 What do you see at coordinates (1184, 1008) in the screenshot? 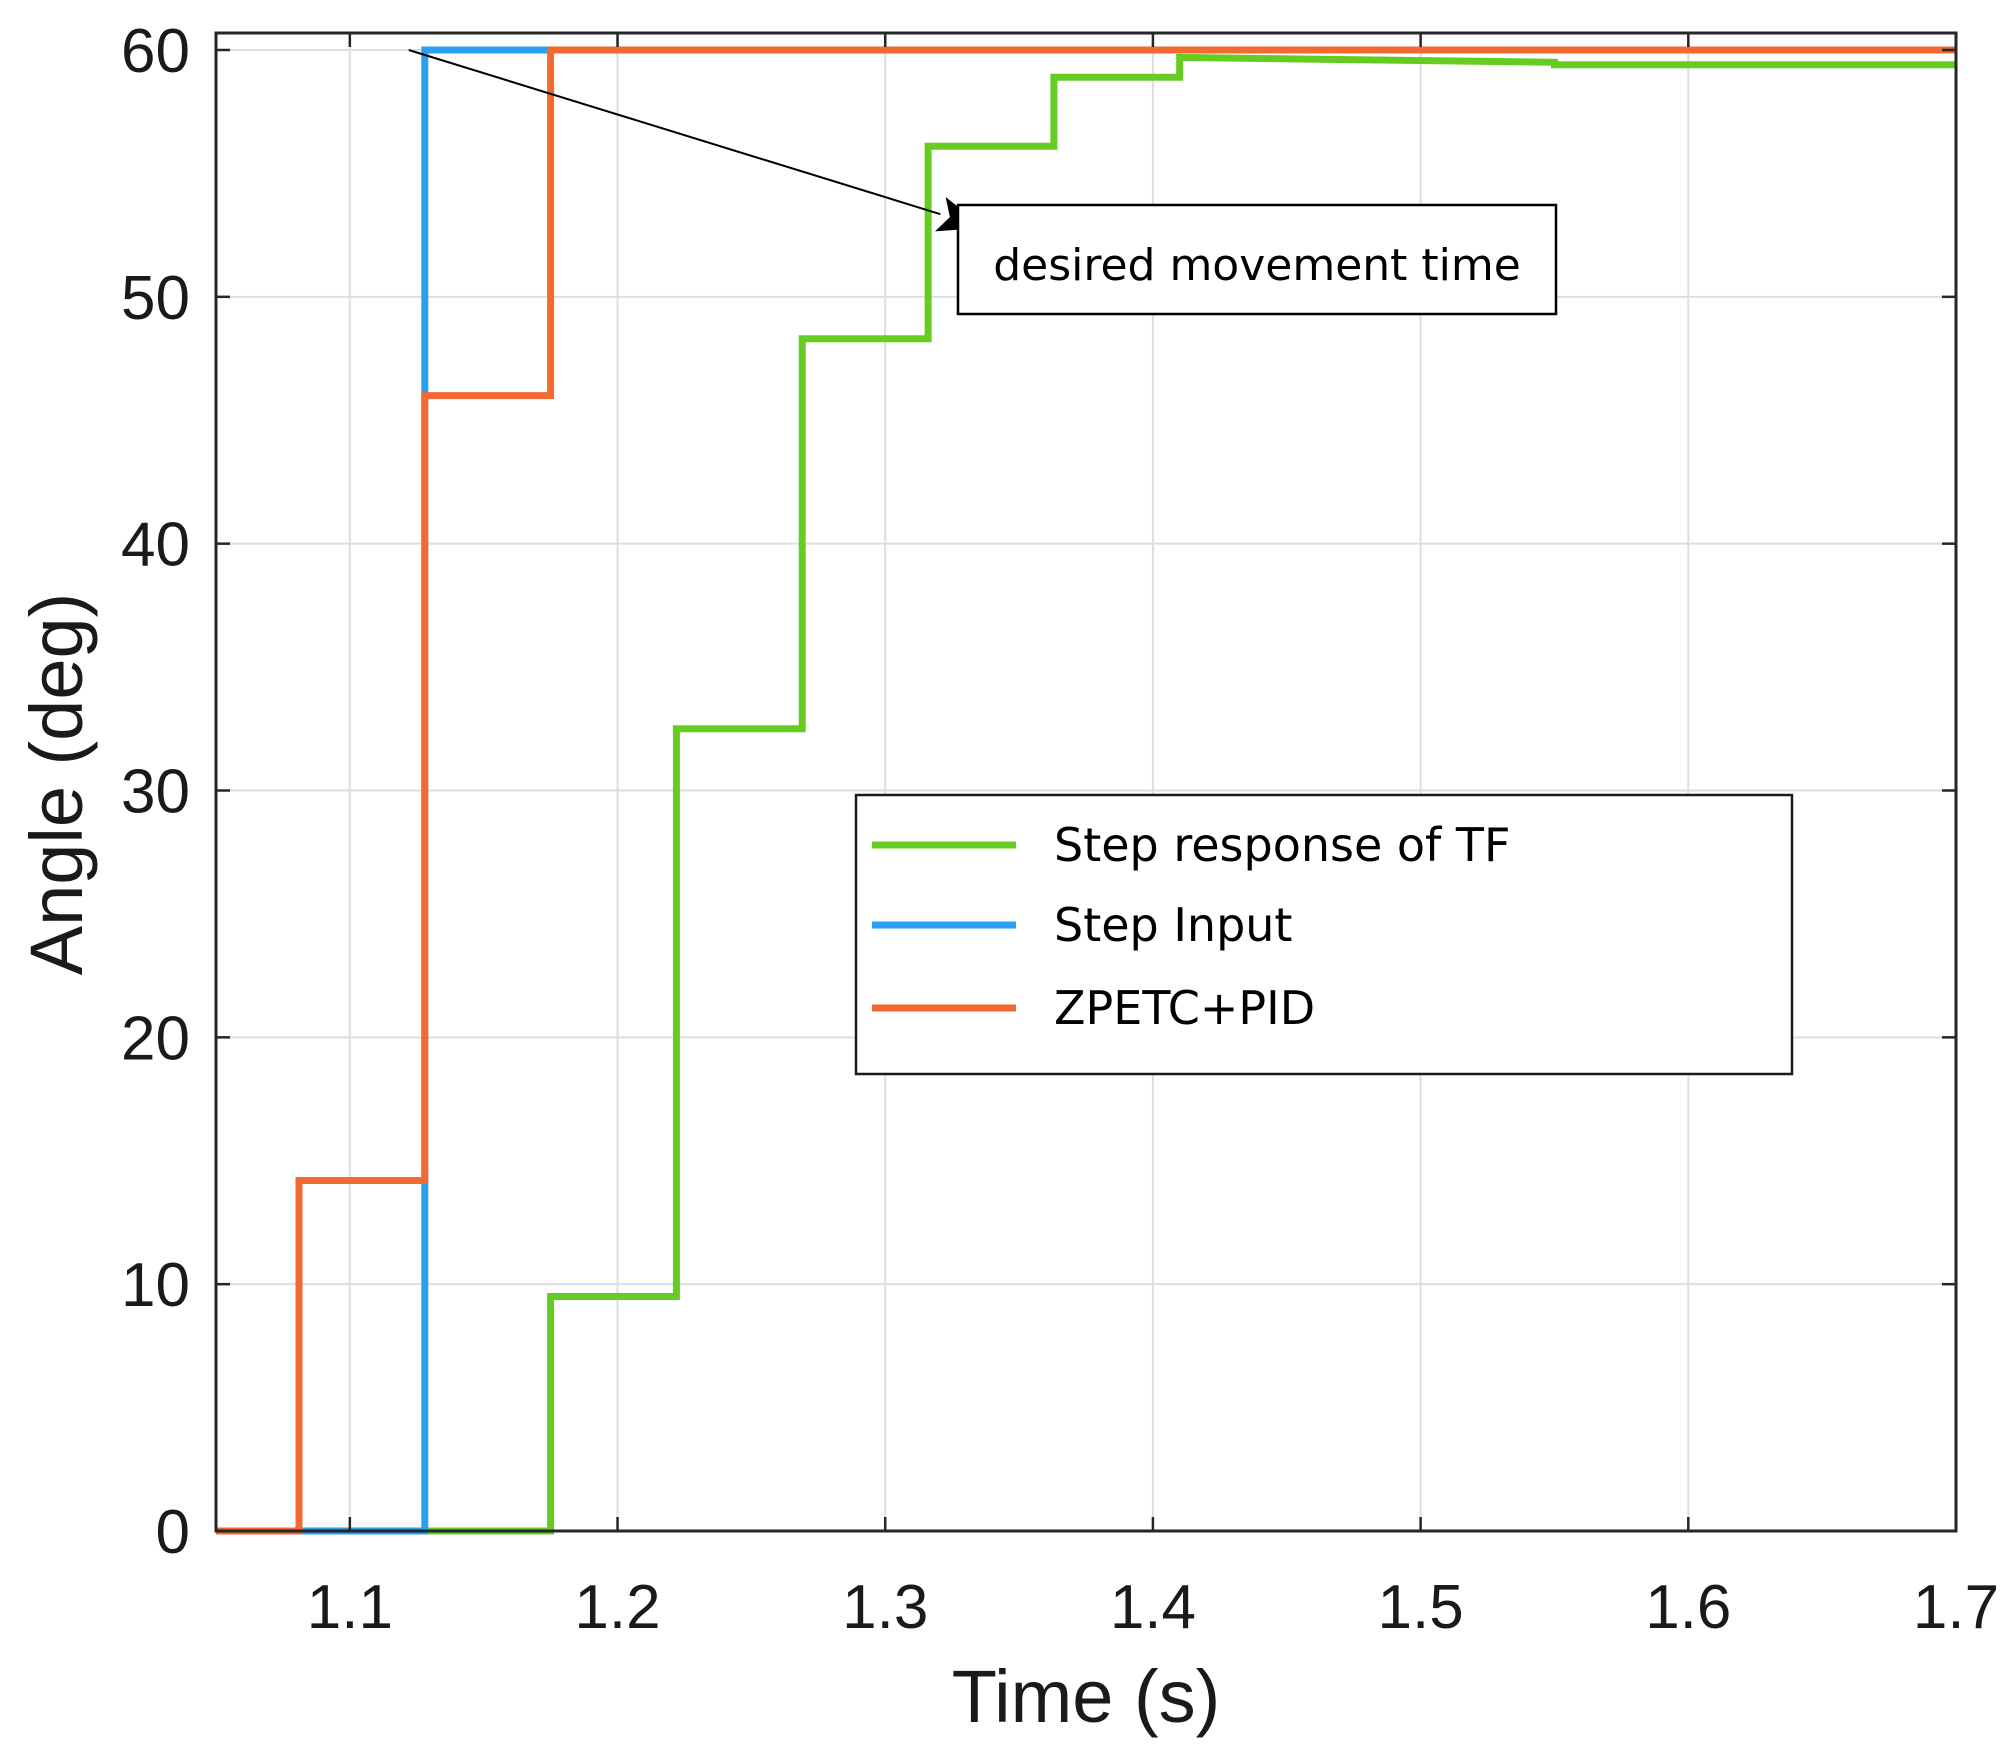
I see `legend-label: ZPETC+PID` at bounding box center [1184, 1008].